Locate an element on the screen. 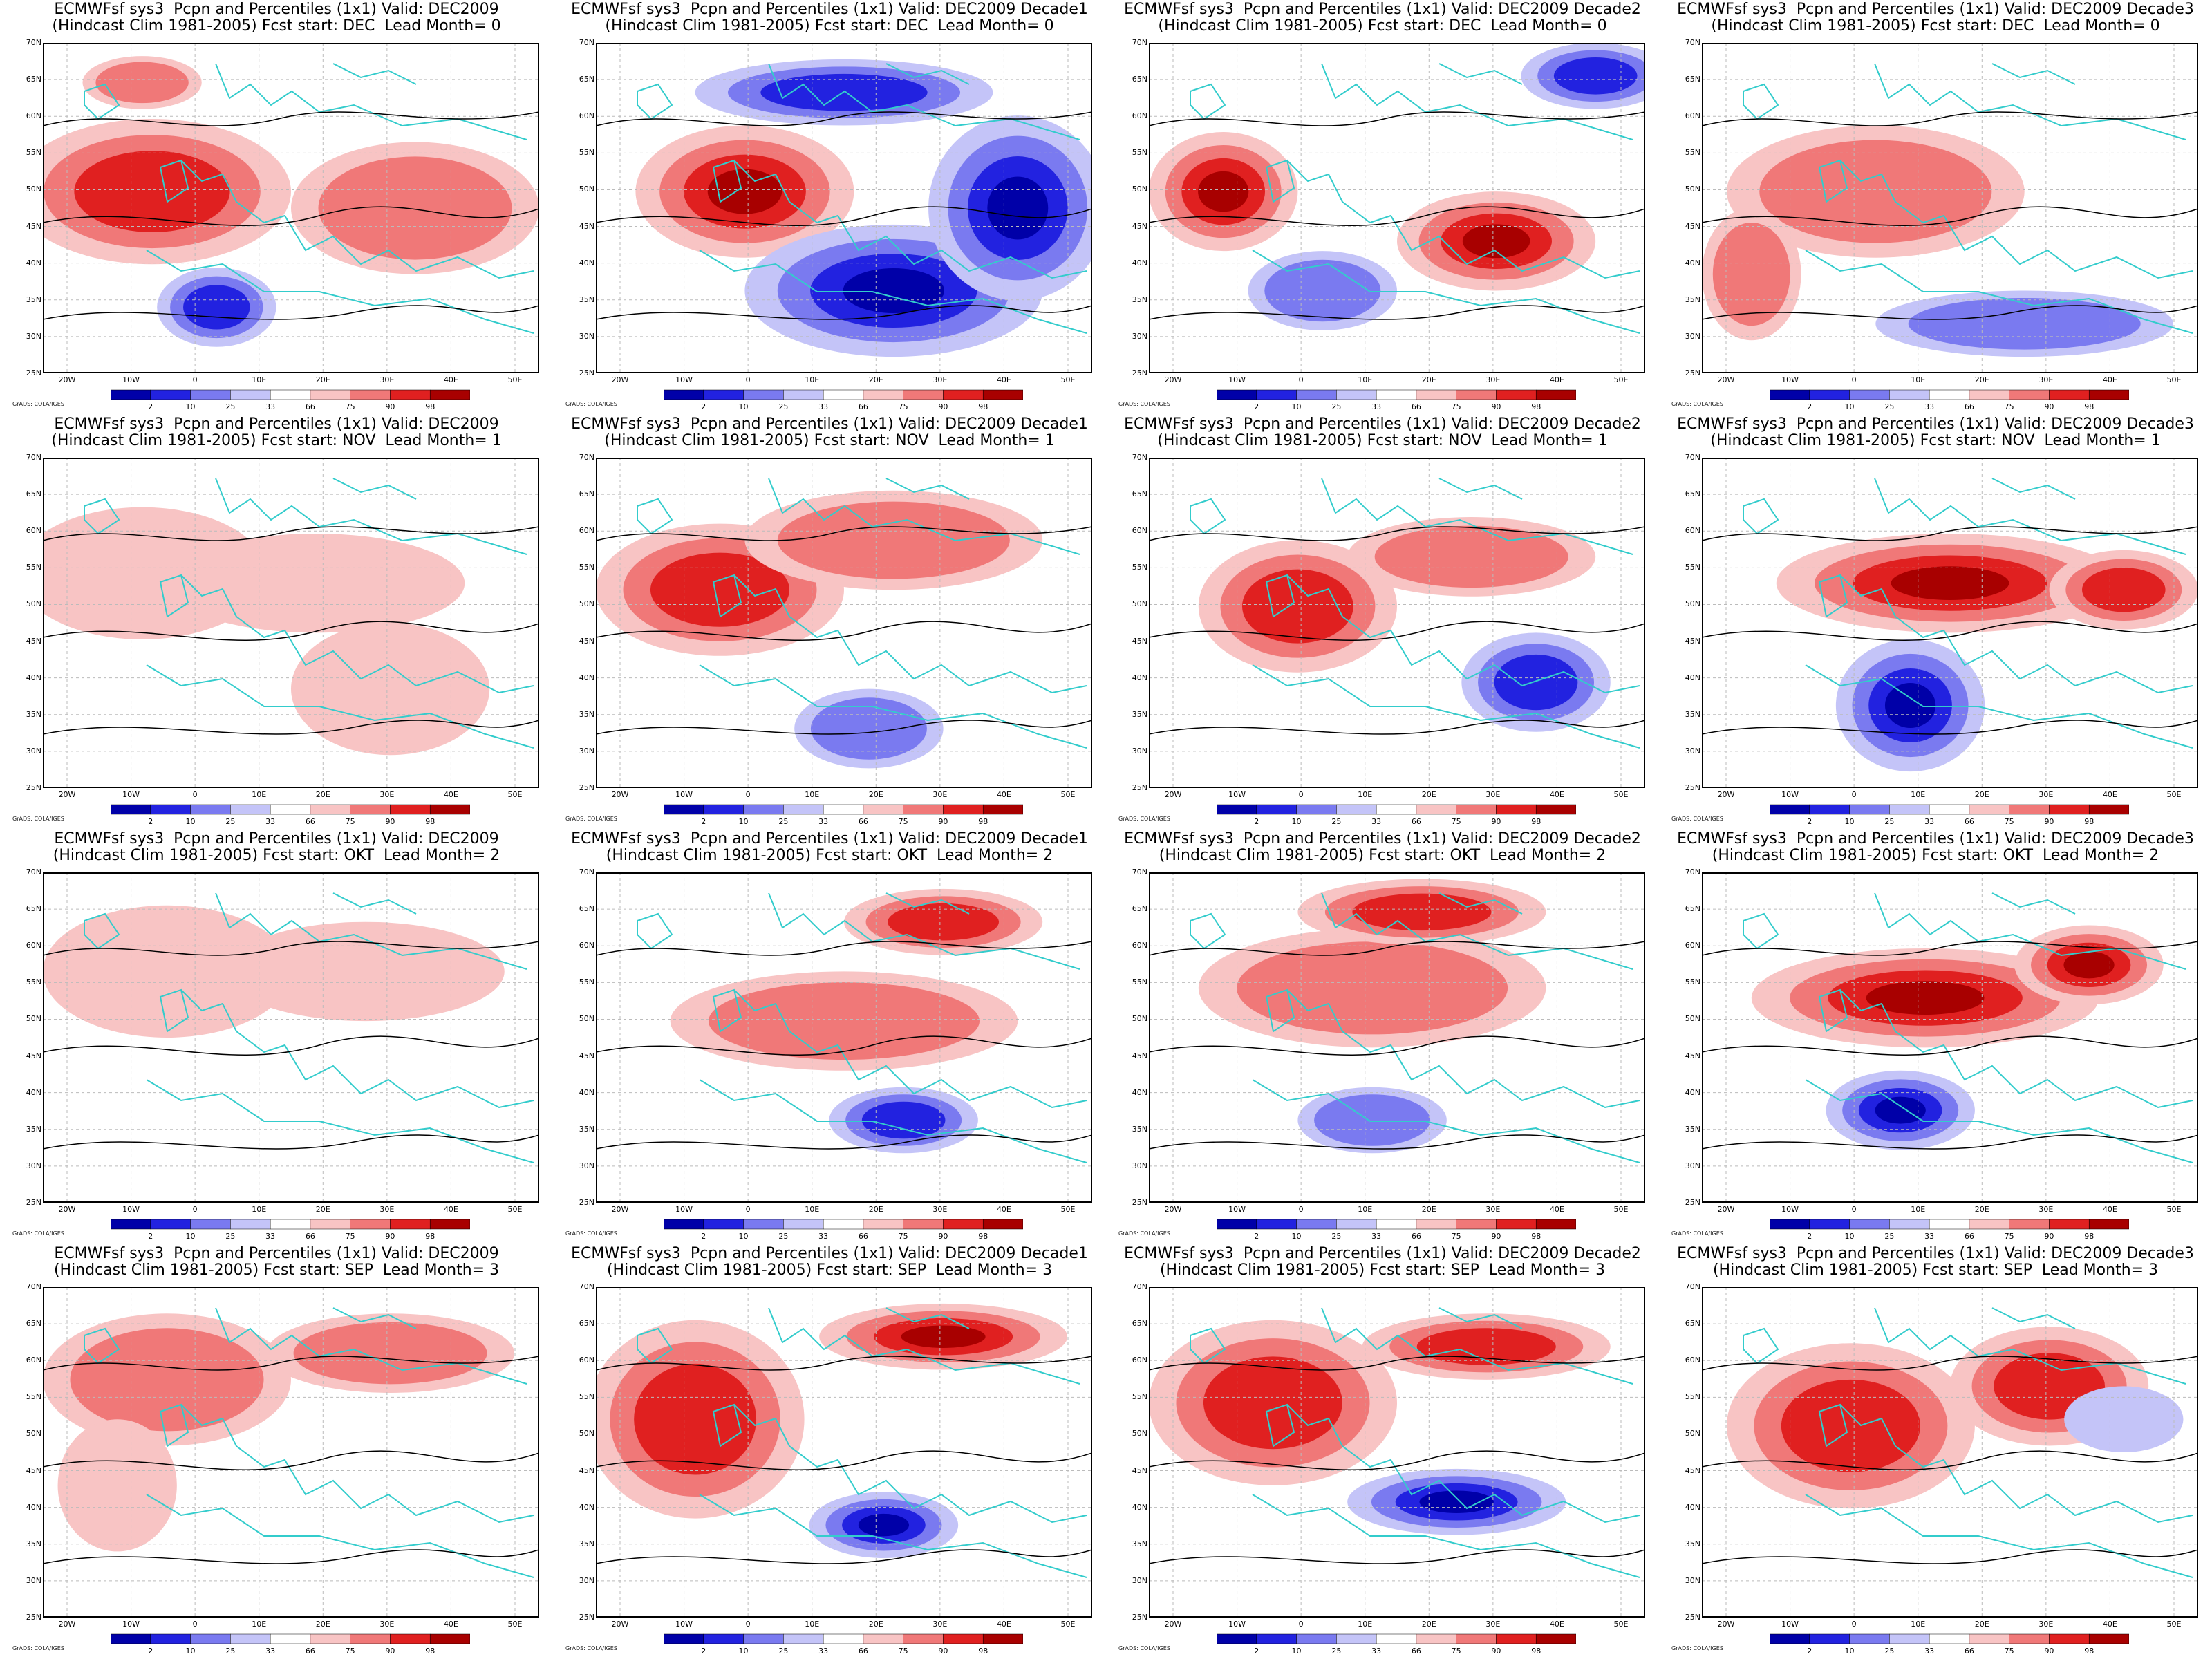 The height and width of the screenshot is (1659, 2212). longitude-label: 10E is located at coordinates (812, 1209).